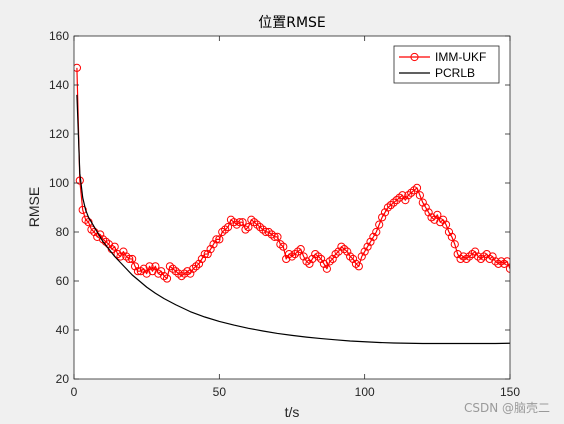 The height and width of the screenshot is (424, 564). Describe the element at coordinates (63, 281) in the screenshot. I see `y-tick-label: 60` at that location.